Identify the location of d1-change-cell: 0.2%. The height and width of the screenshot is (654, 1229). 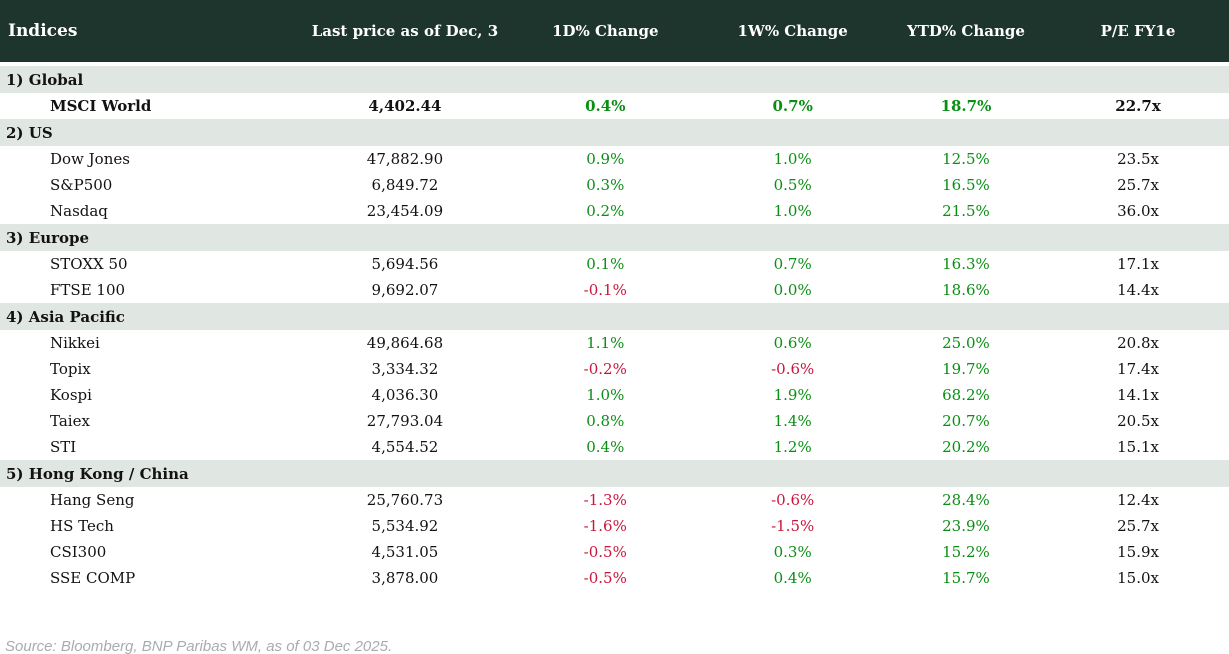
(605, 211).